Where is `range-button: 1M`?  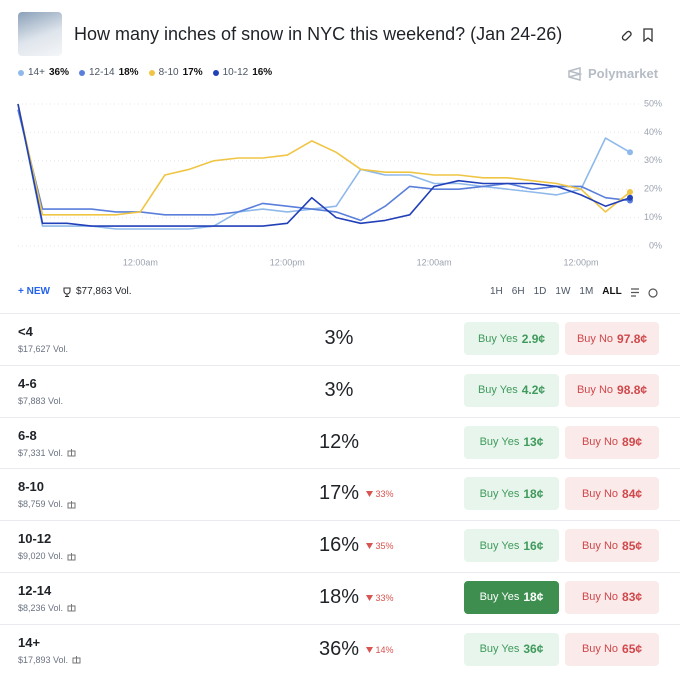
range-button: 1M is located at coordinates (586, 291).